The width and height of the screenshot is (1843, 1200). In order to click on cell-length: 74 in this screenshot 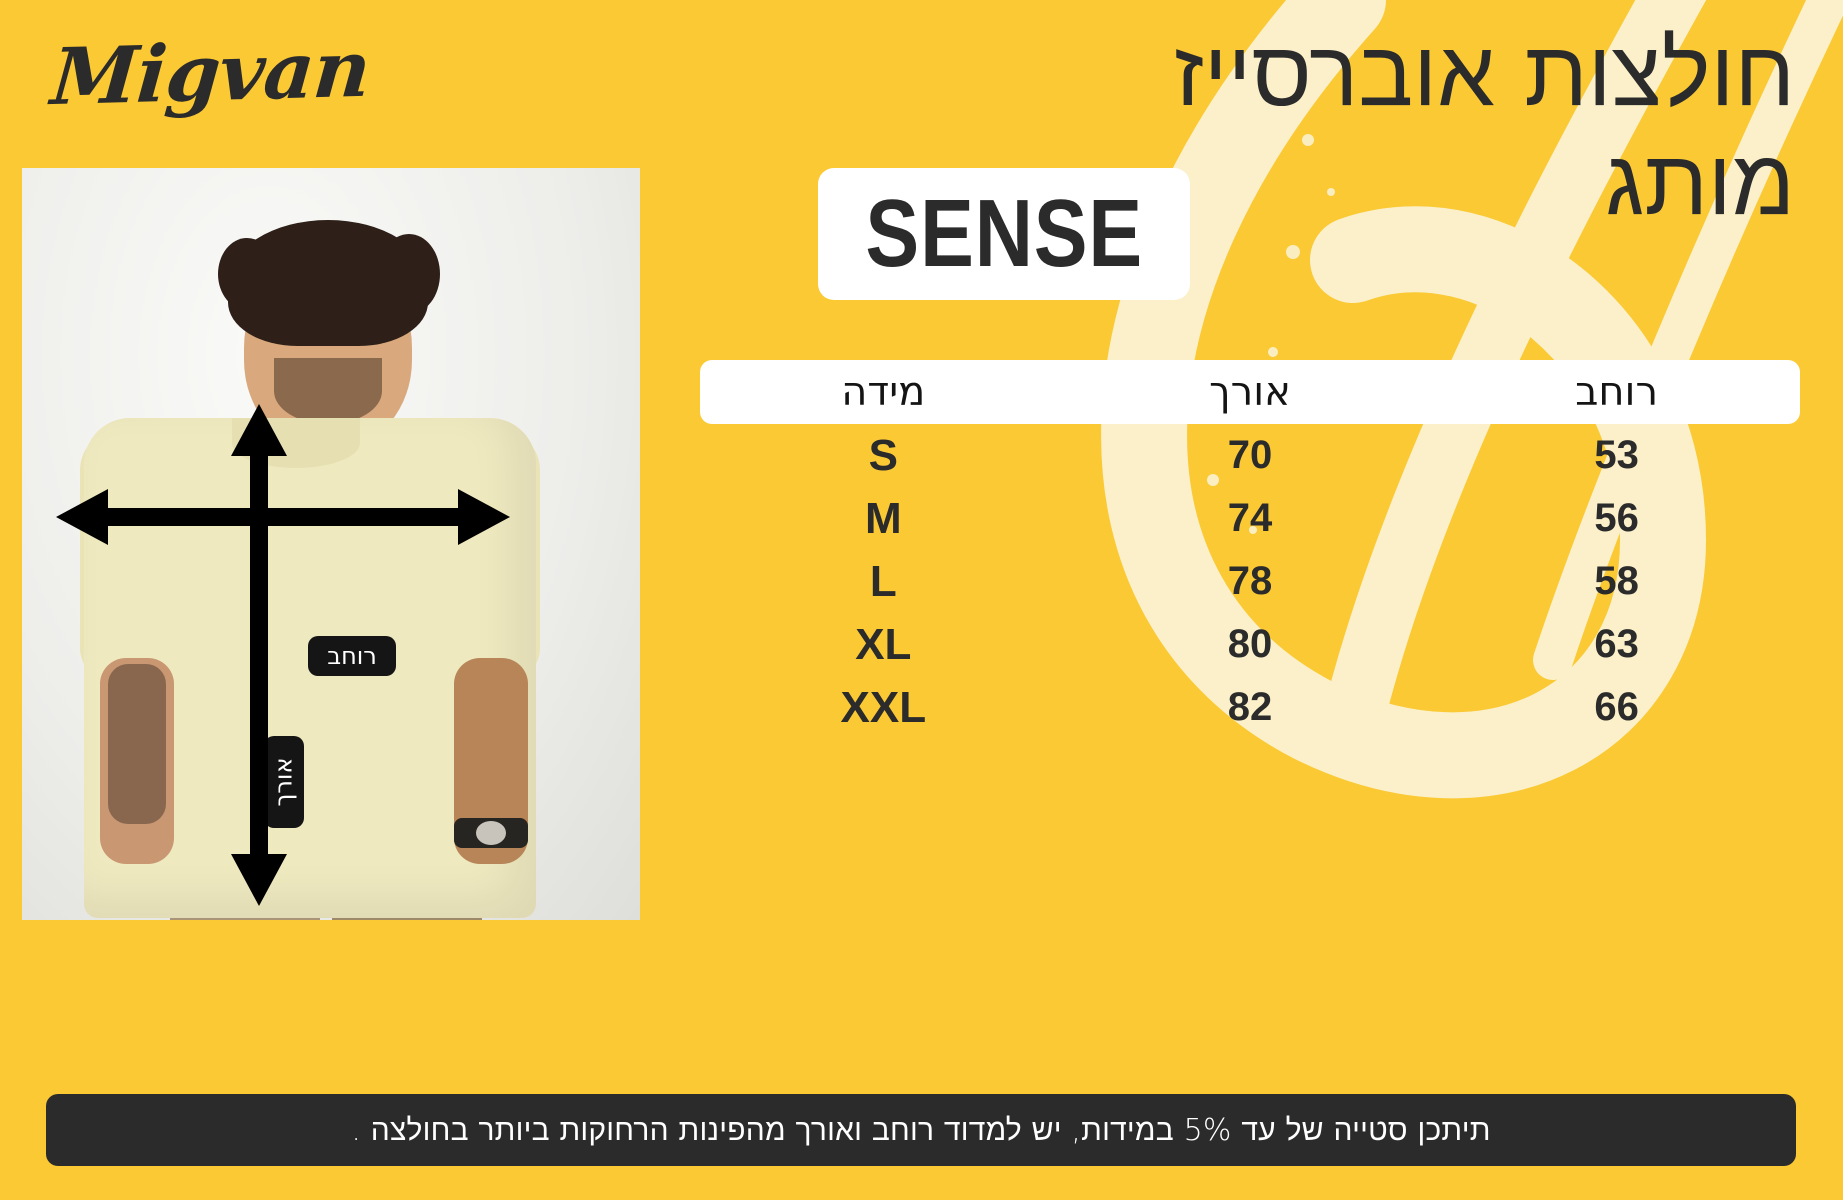, I will do `click(1250, 518)`.